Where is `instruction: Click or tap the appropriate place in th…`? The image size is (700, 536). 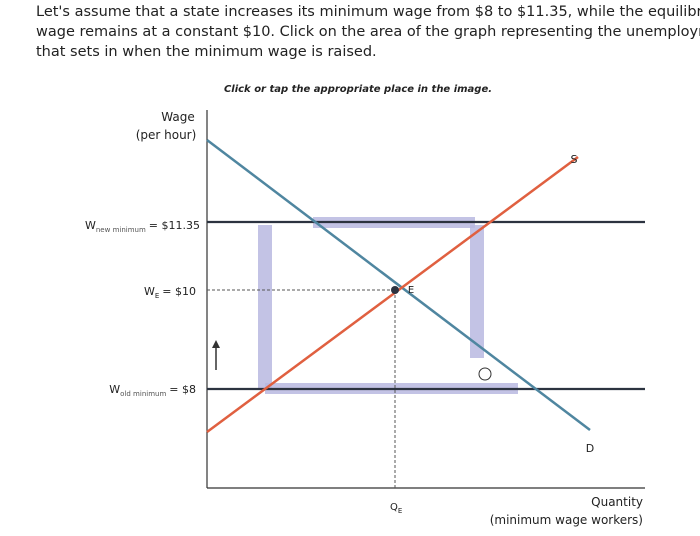 instruction: Click or tap the appropriate place in th… is located at coordinates (358, 89).